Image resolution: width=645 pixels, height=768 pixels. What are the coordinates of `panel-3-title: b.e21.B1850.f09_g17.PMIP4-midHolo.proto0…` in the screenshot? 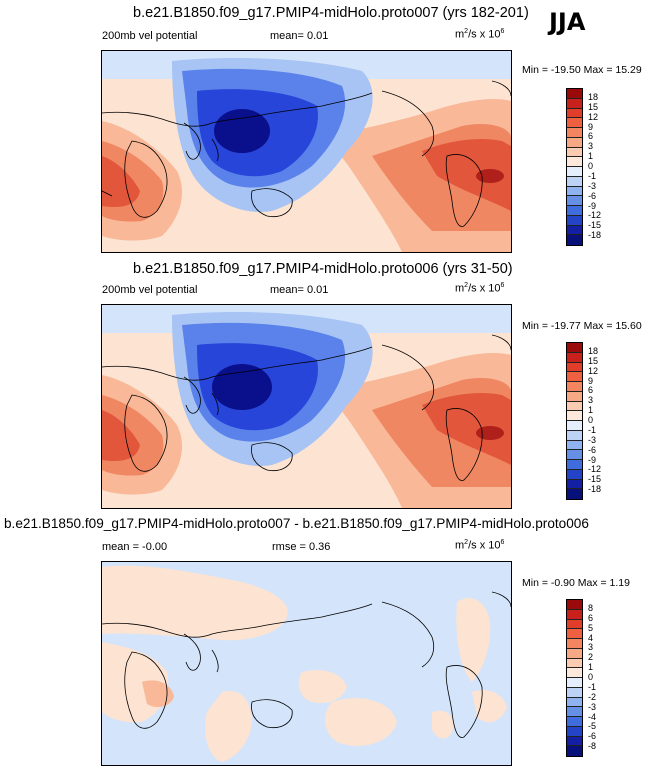 It's located at (296, 523).